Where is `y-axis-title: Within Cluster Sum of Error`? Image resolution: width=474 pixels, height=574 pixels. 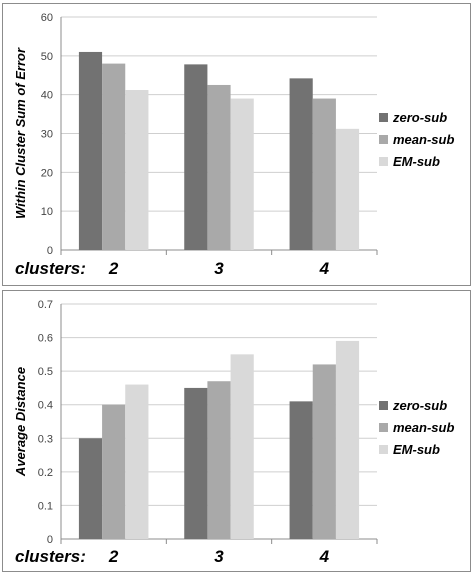 y-axis-title: Within Cluster Sum of Error is located at coordinates (20, 133).